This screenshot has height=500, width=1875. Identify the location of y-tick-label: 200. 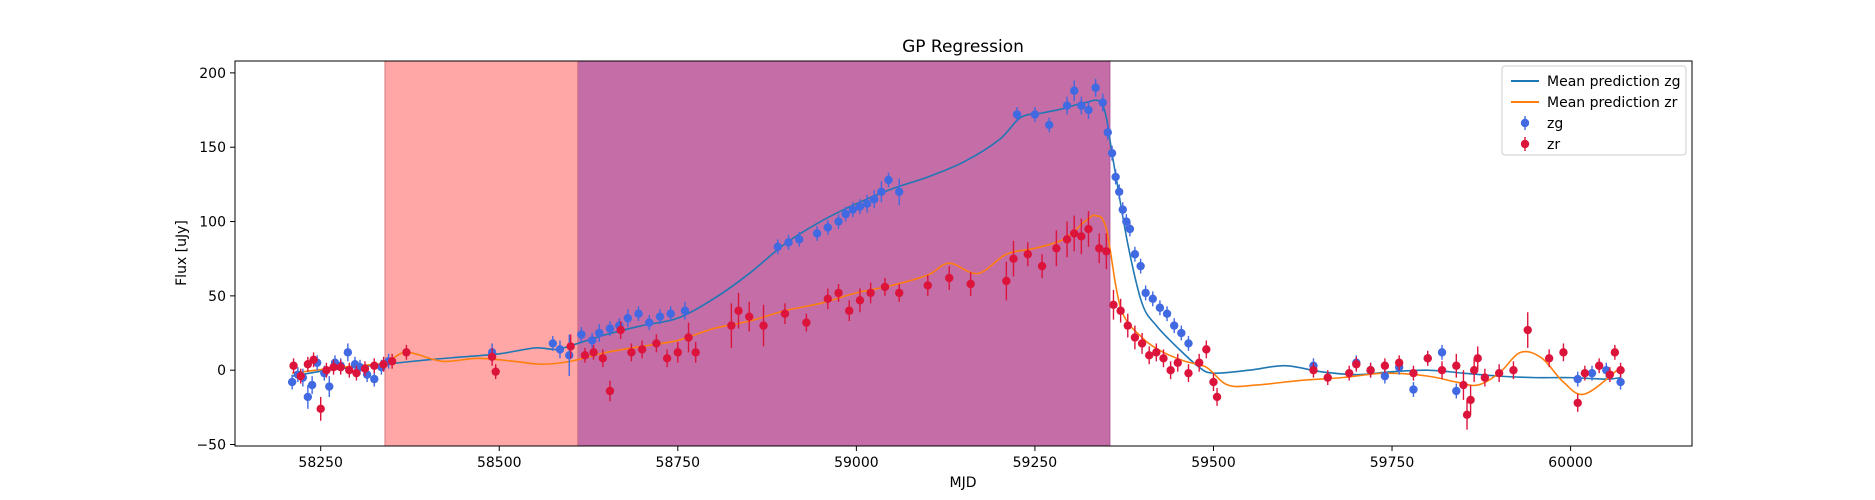
(212, 74).